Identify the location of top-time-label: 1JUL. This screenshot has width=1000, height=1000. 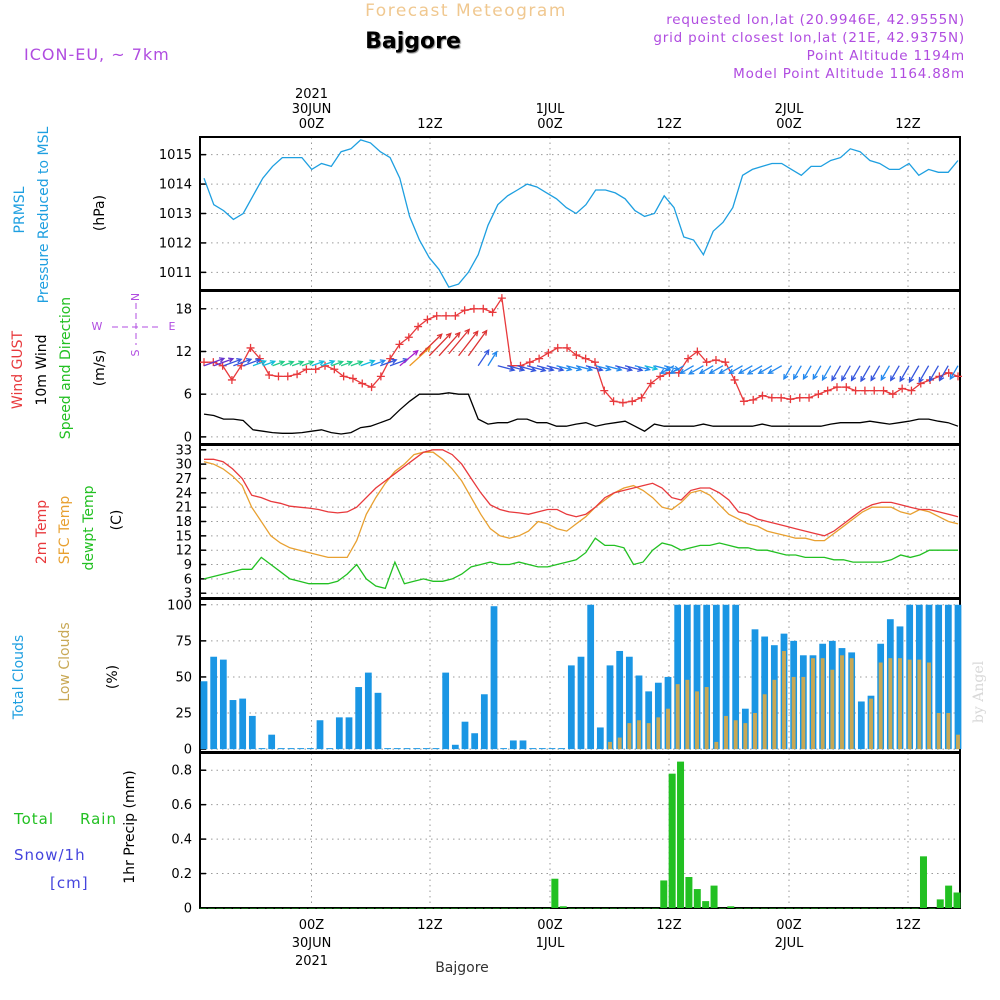
(551, 109).